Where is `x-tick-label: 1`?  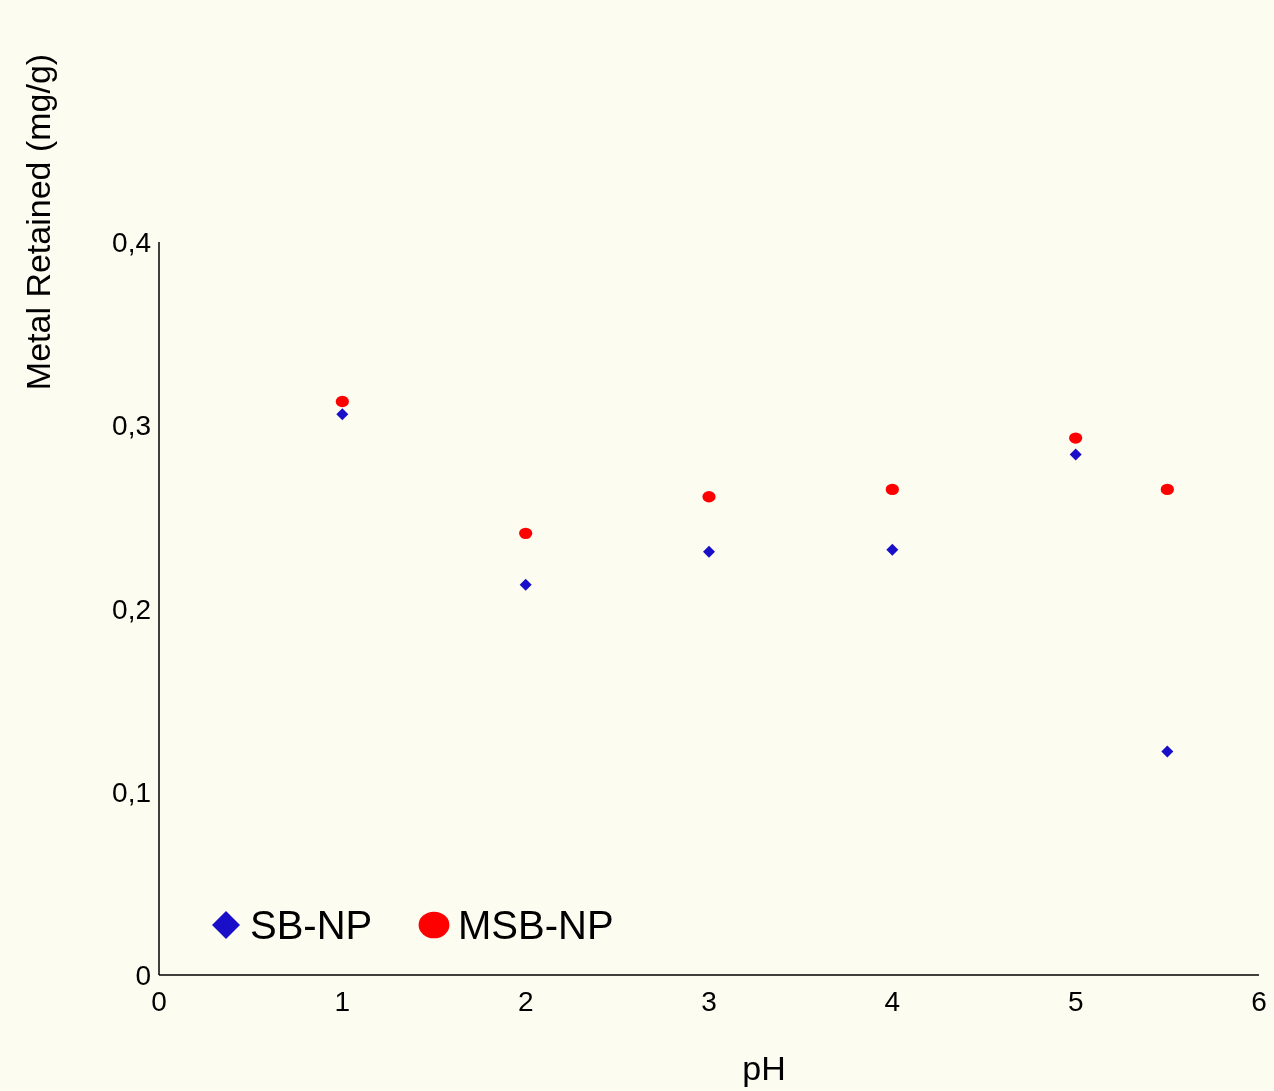
x-tick-label: 1 is located at coordinates (342, 1001).